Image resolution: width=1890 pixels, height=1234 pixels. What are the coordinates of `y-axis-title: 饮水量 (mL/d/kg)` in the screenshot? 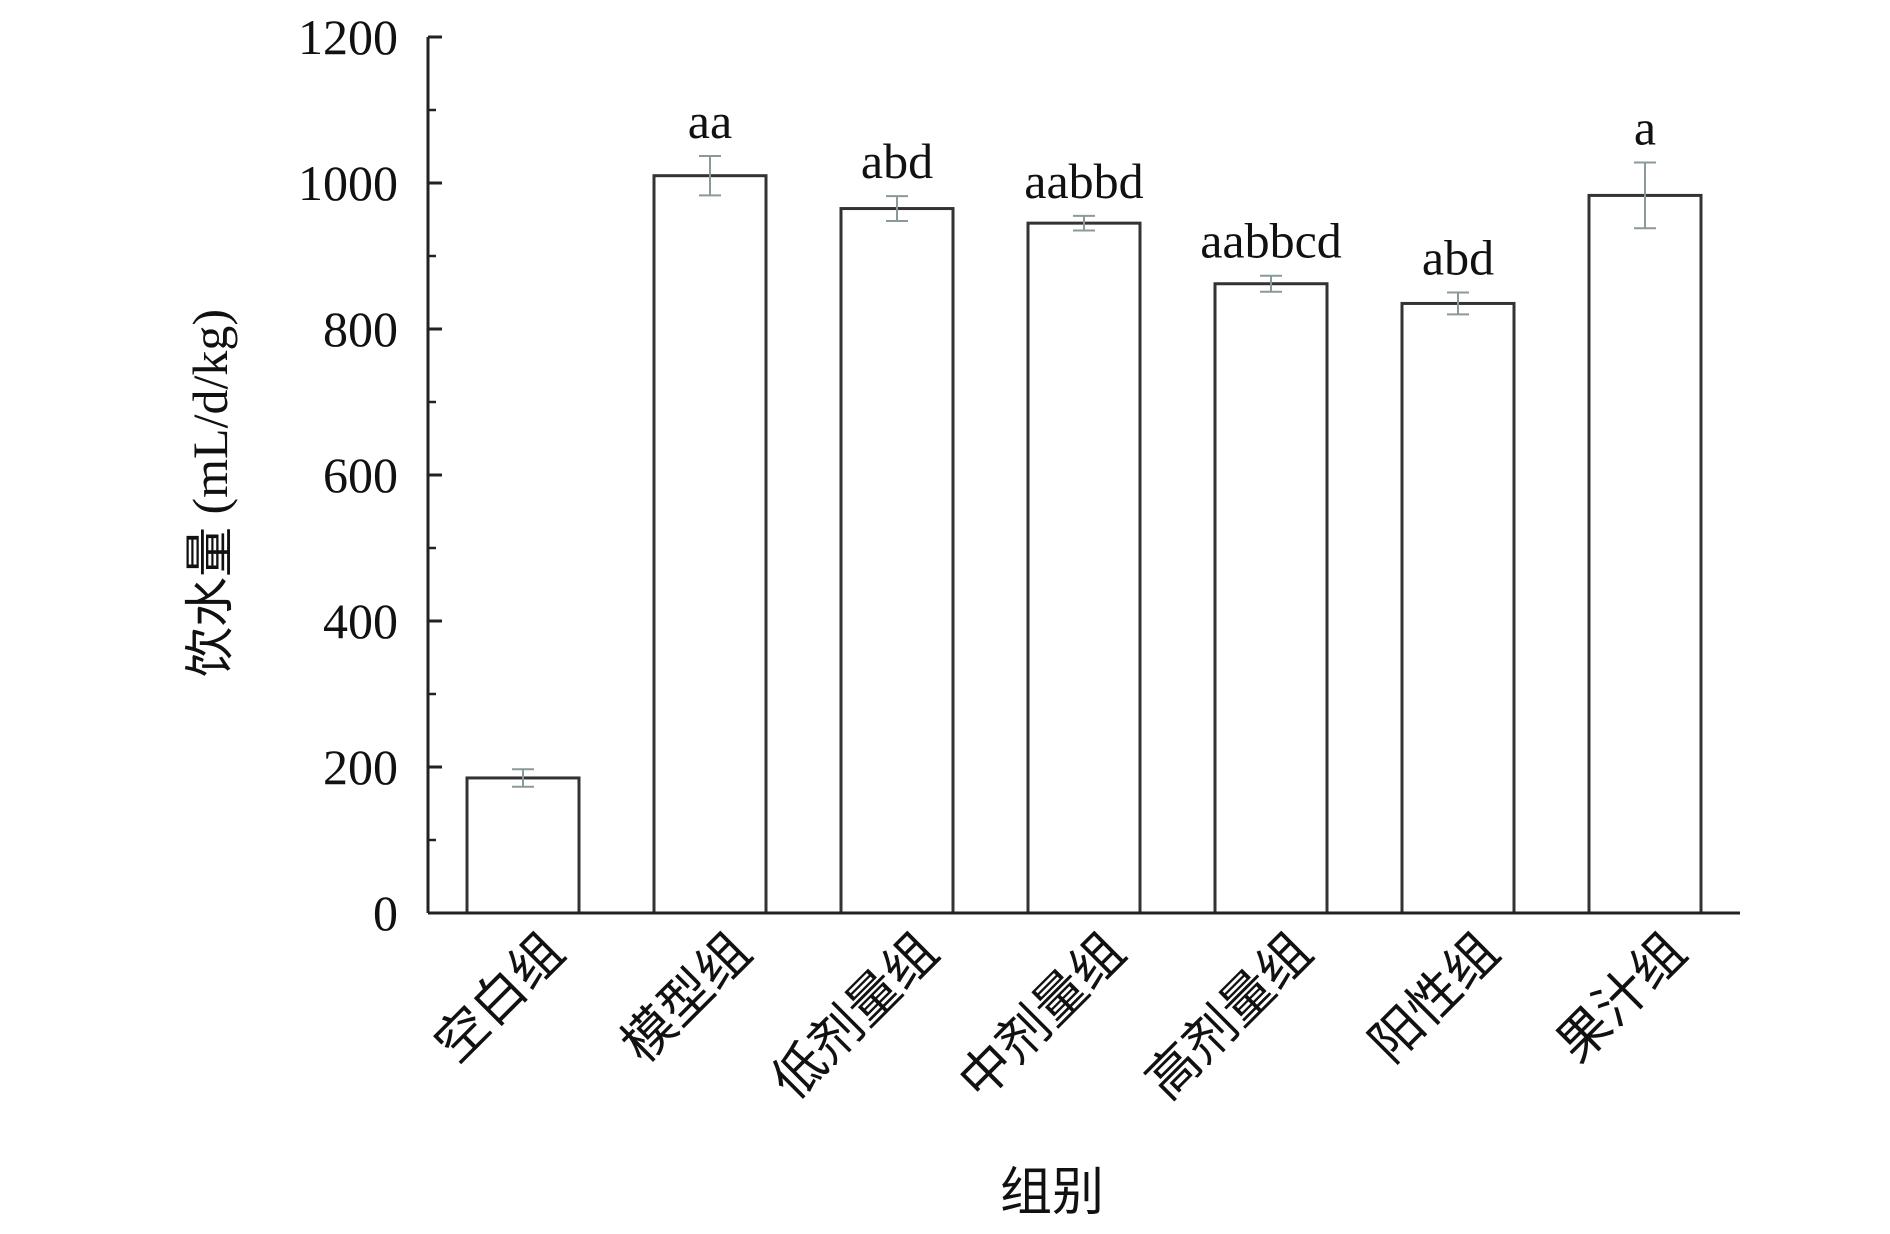 It's located at (210, 493).